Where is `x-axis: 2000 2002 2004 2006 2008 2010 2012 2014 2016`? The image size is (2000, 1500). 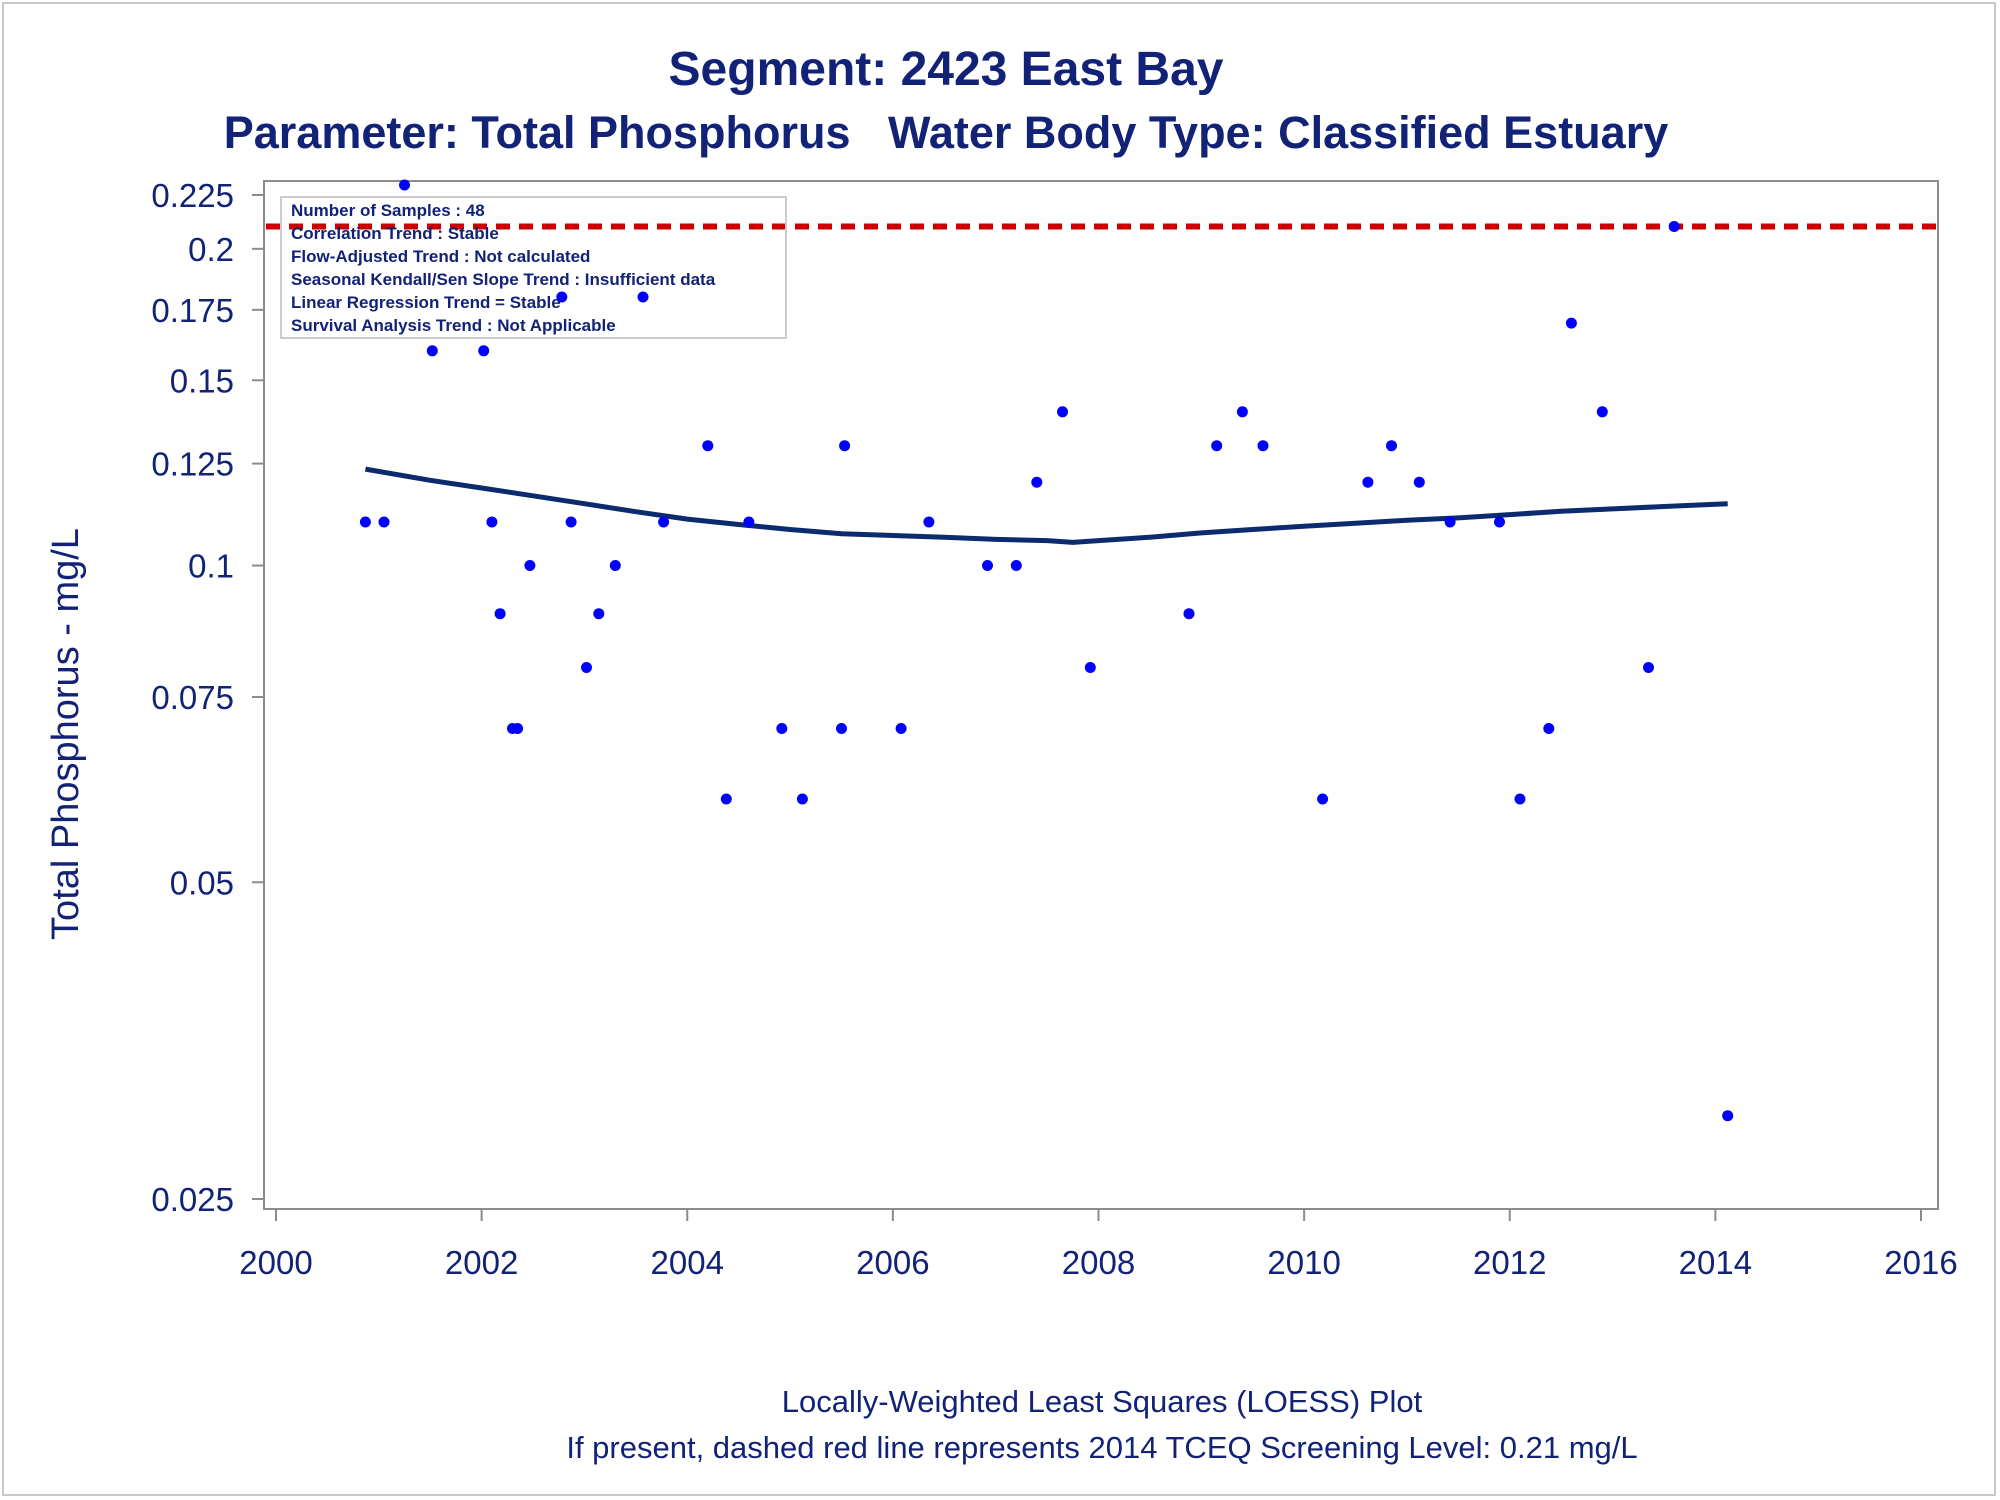 x-axis: 2000 2002 2004 2006 2008 2010 2012 2014 2016 is located at coordinates (1098, 1245).